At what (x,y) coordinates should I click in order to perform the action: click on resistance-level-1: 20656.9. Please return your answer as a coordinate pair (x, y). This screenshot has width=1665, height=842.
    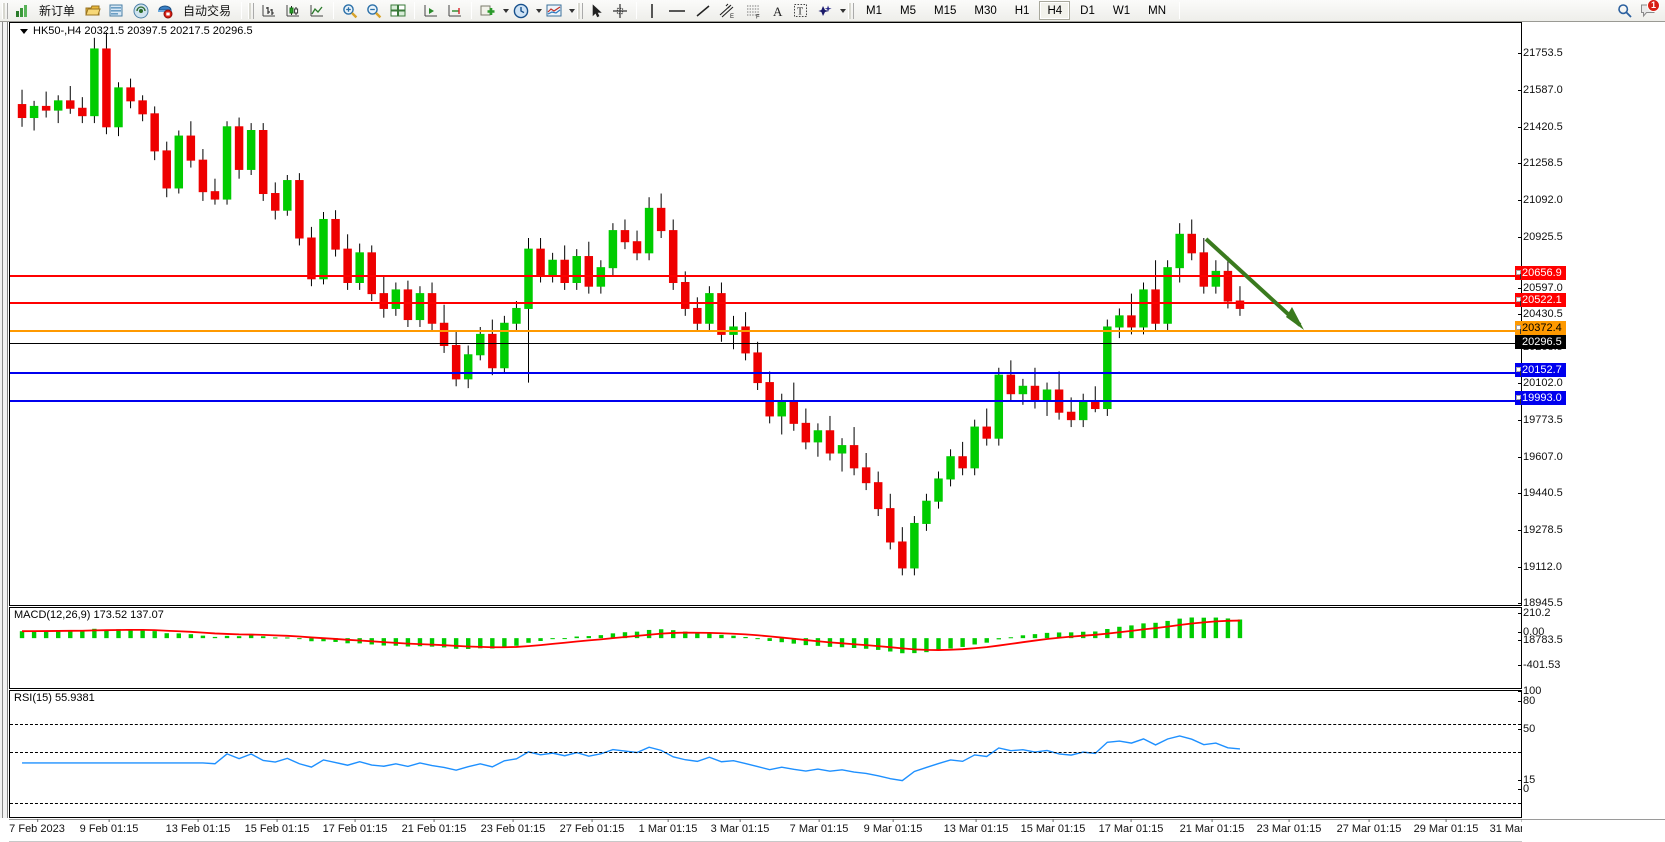
    Looking at the image, I should click on (1540, 273).